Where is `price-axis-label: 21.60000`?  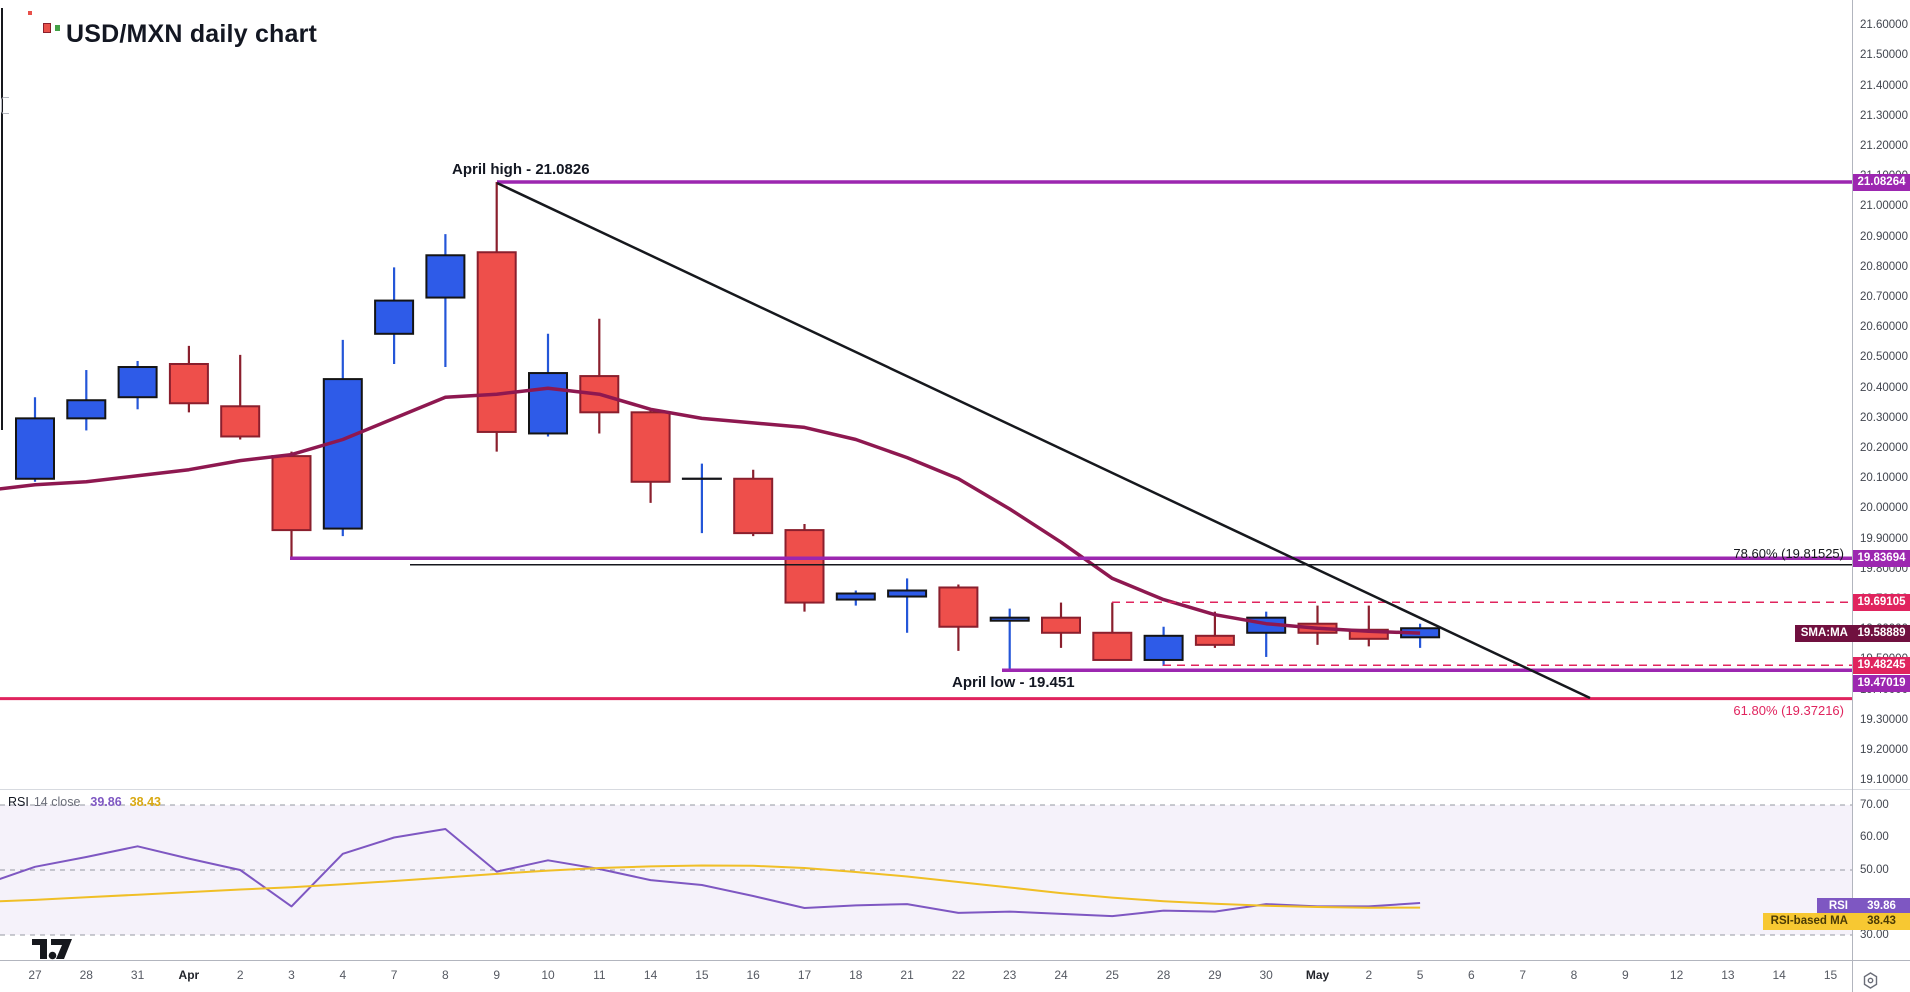 price-axis-label: 21.60000 is located at coordinates (1884, 25).